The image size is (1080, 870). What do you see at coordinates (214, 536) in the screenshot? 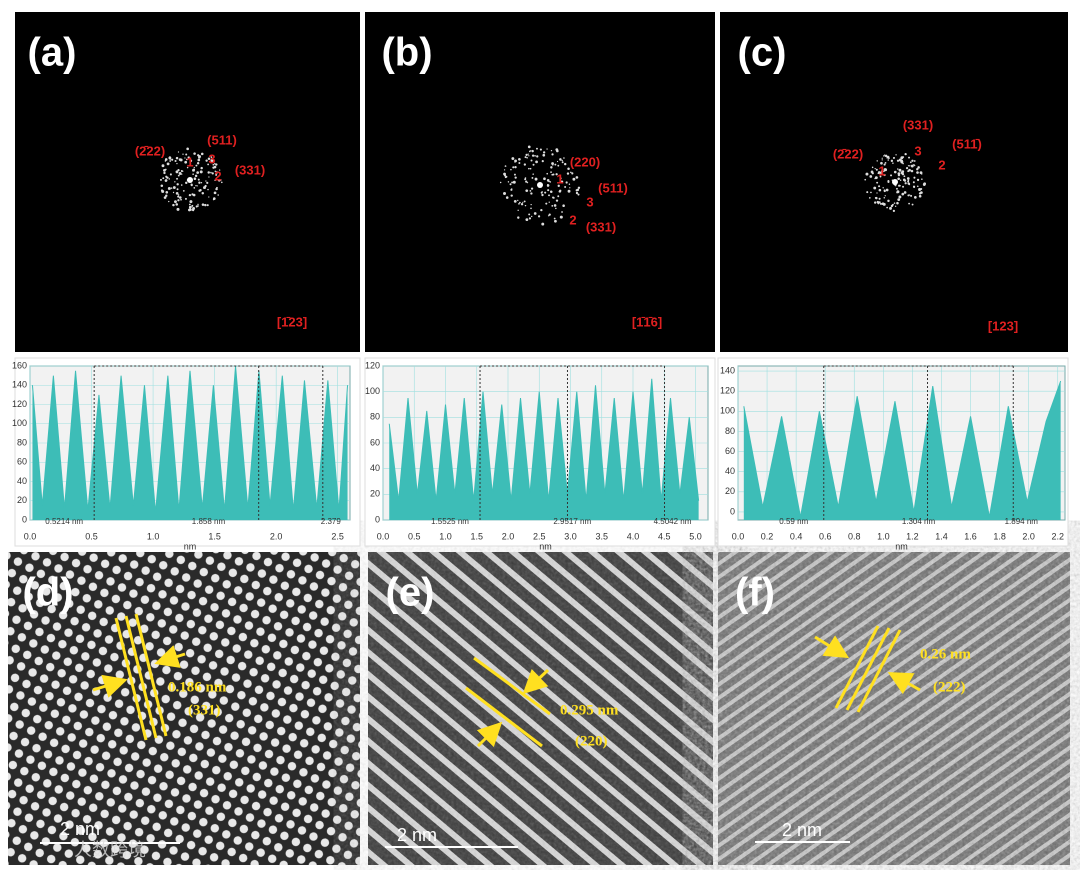
I see `x-tick-label: 1.5` at bounding box center [214, 536].